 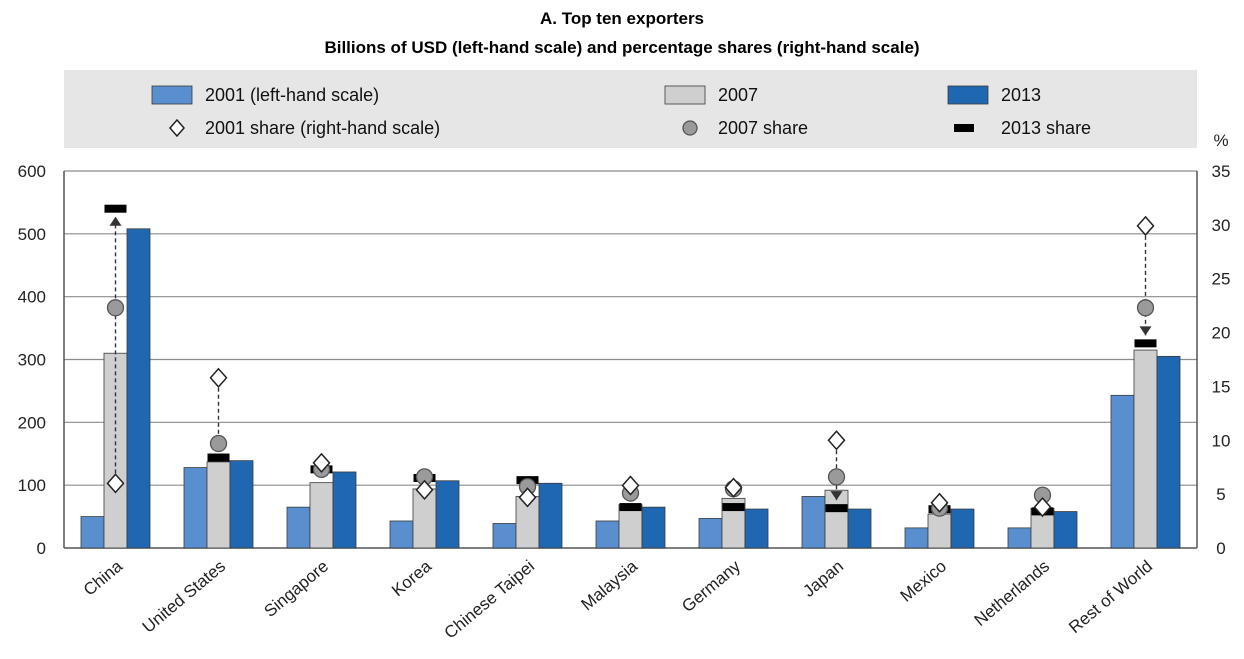 I want to click on legend-label: 2001 share (right-hand scale), so click(x=322, y=128).